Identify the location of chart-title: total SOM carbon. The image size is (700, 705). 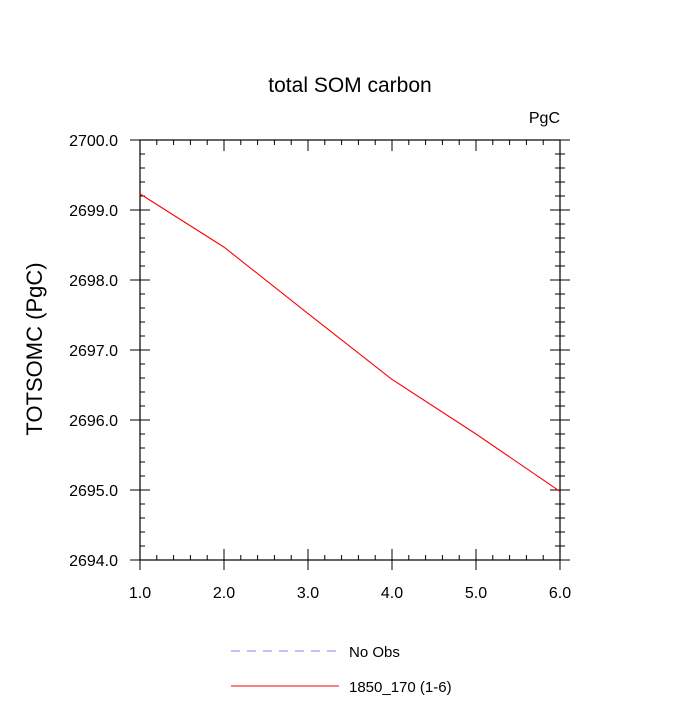
(349, 85).